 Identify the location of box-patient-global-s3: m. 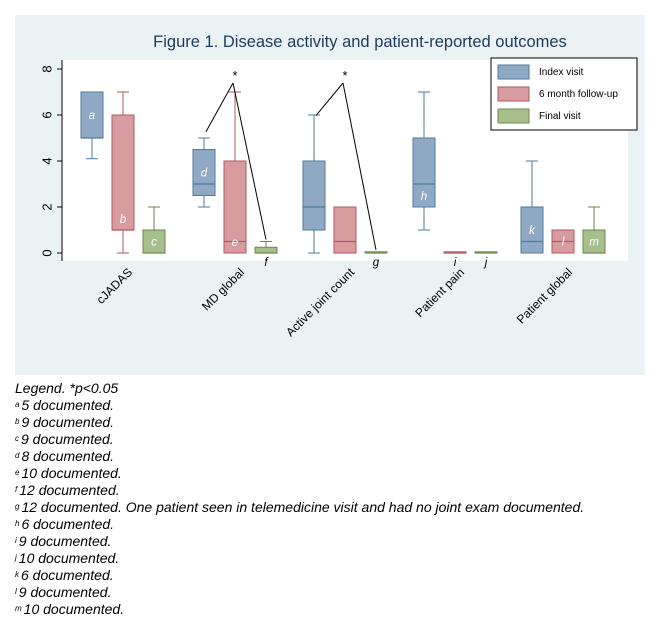
(594, 230).